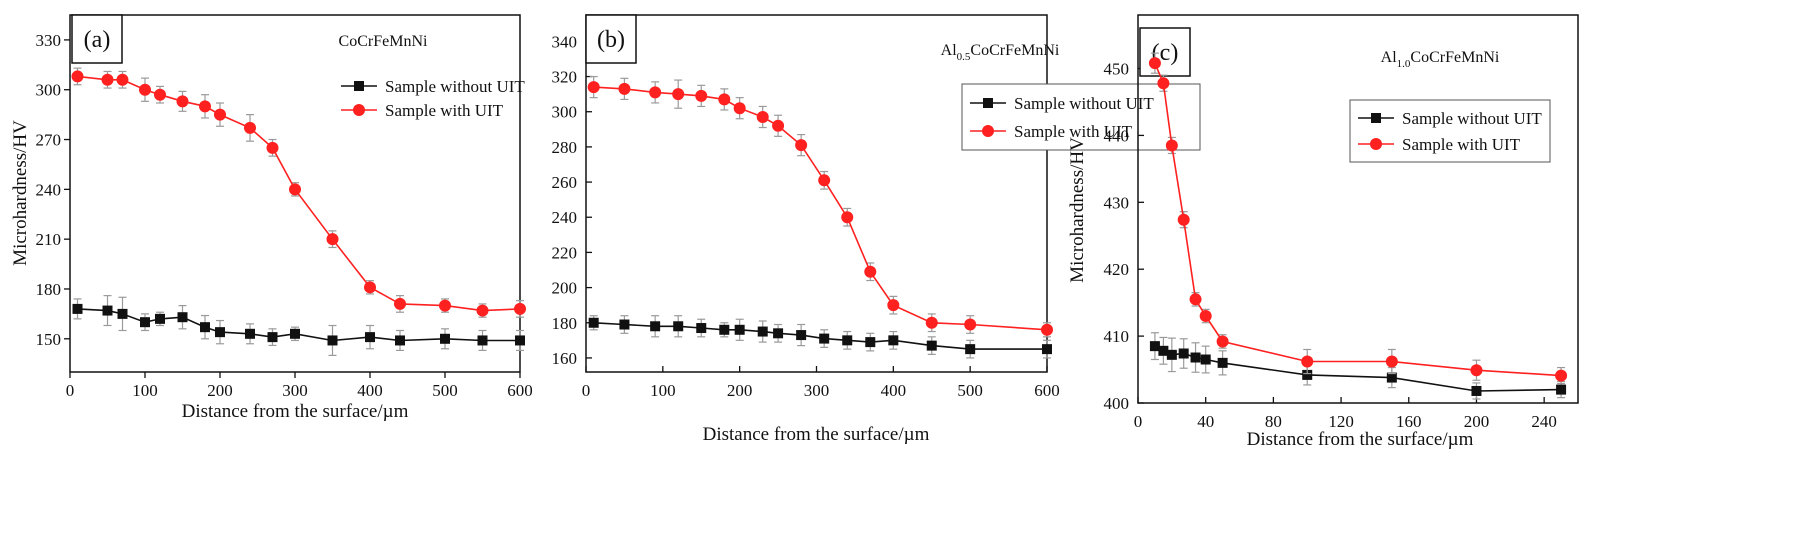  Describe the element at coordinates (97, 40) in the screenshot. I see `panel-letter: (a)` at that location.